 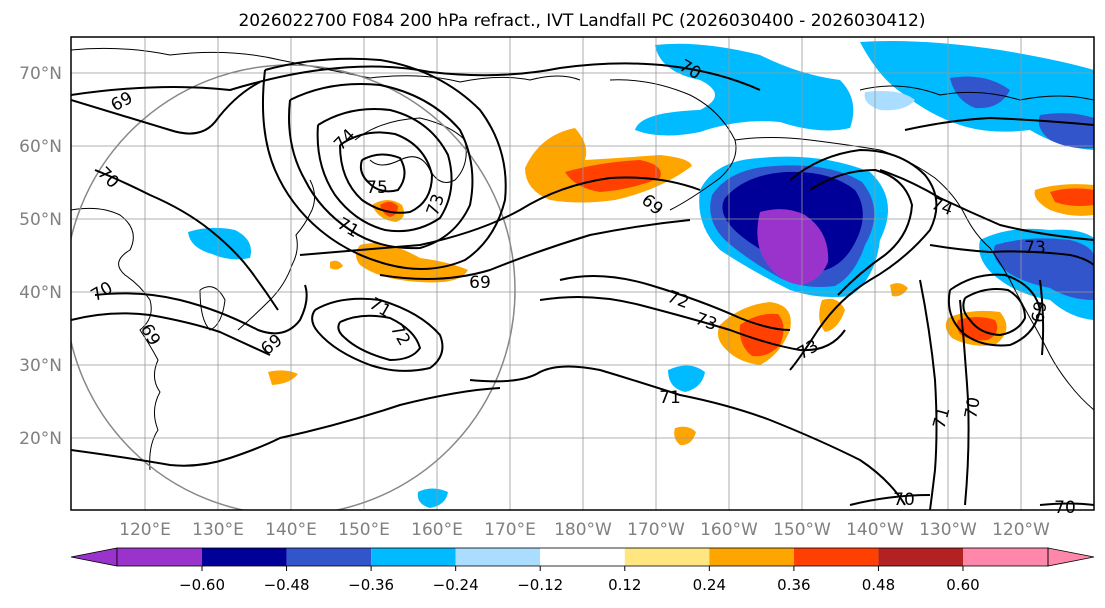 I want to click on contour-73-east, so click(x=1011, y=255).